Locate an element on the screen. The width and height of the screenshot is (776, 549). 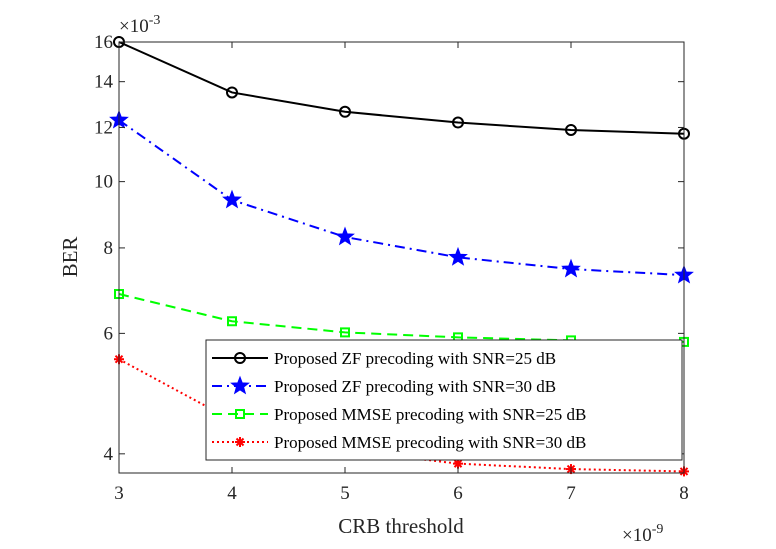
x-tick-label: 3 is located at coordinates (119, 493).